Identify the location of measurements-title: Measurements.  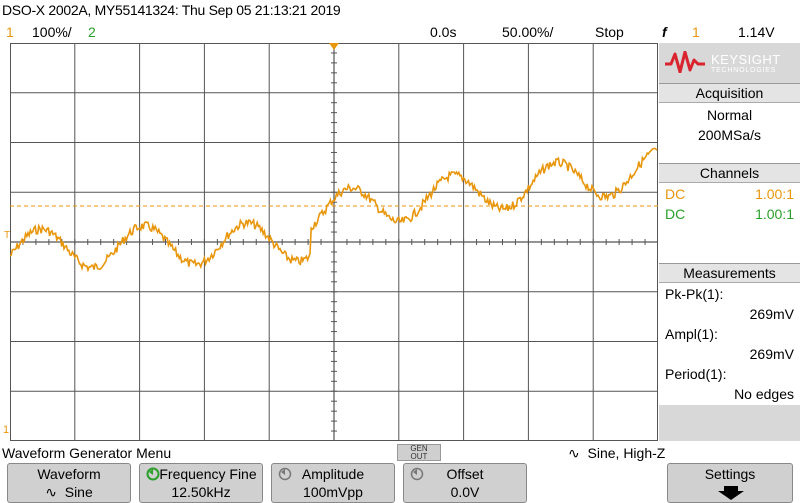
(729, 273).